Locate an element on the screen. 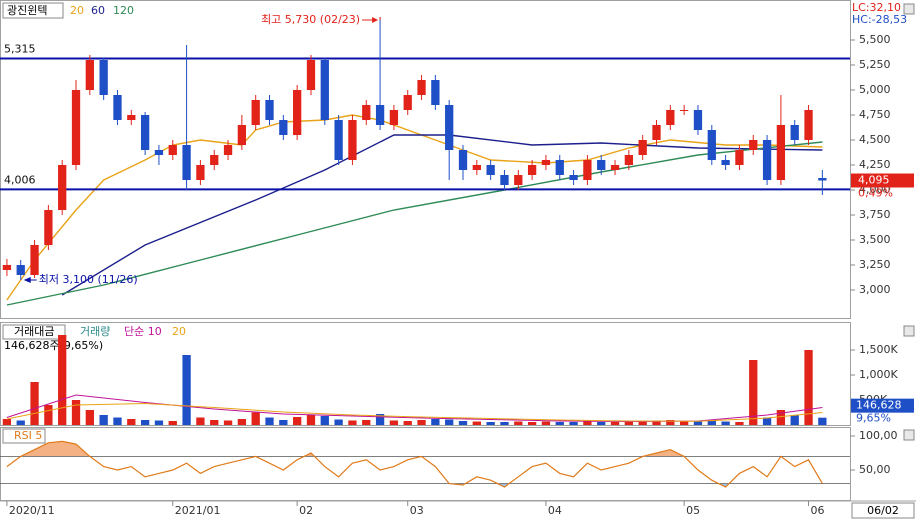  volume-title-box is located at coordinates (34, 332).